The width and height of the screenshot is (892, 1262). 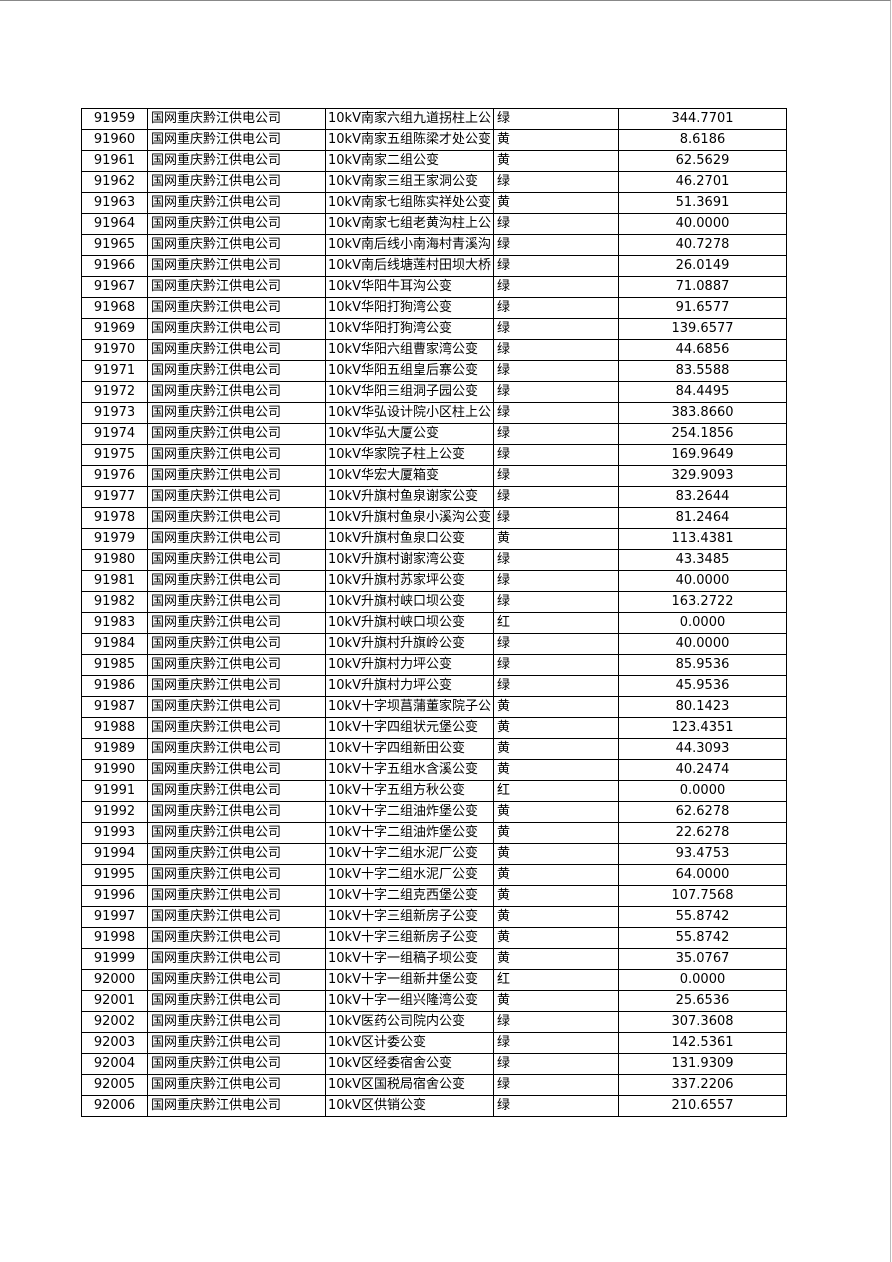 What do you see at coordinates (434, 1001) in the screenshot?
I see `table-row: 92001 国网重庆黔江供电公司 10kV十字一组兴隆湾公变黄 25.6536` at bounding box center [434, 1001].